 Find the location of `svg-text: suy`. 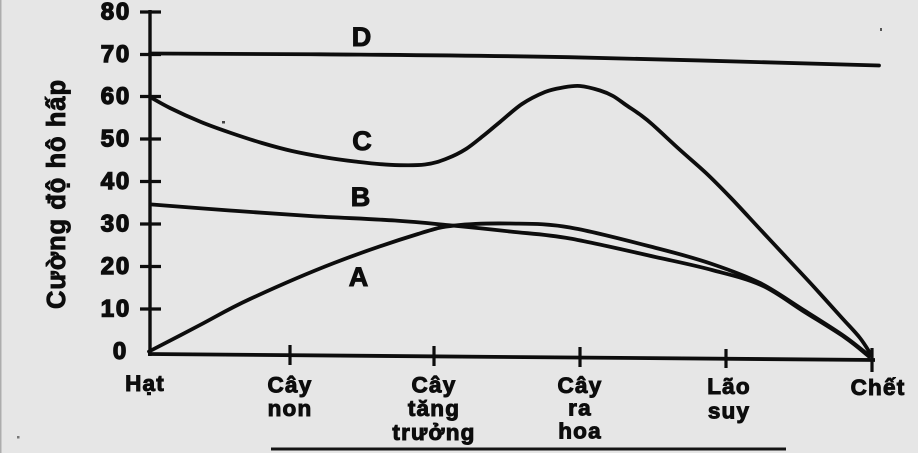

svg-text: suy is located at coordinates (729, 411).